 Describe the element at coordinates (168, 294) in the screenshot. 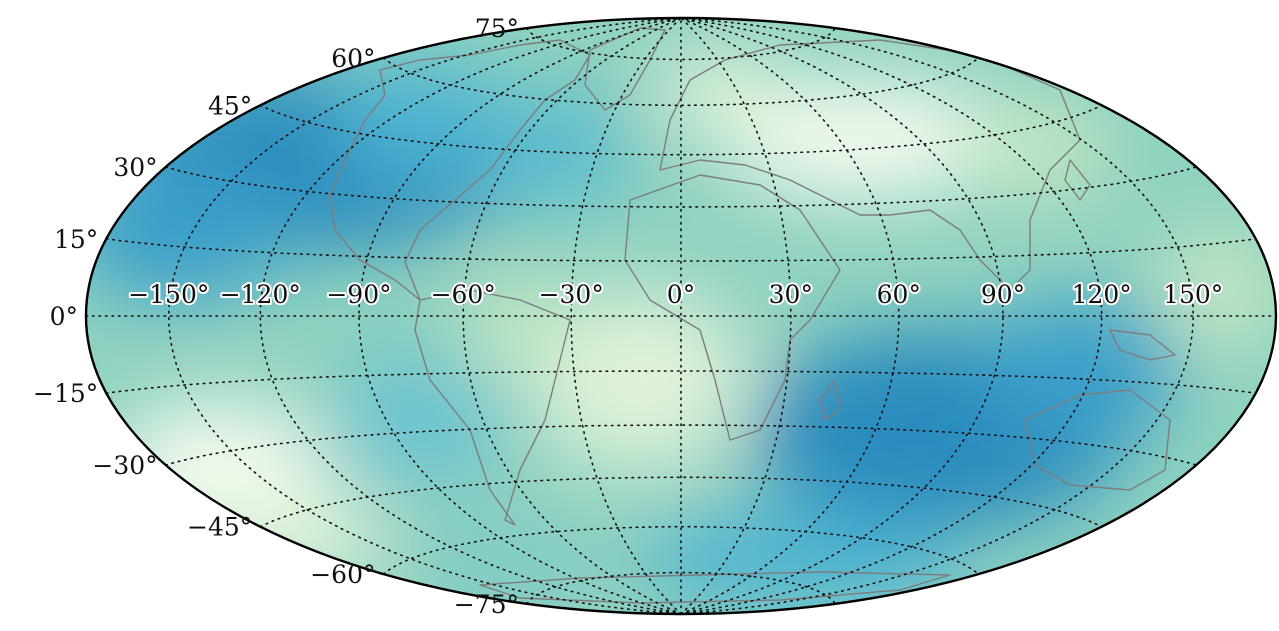

I see `longitude-label: −150°` at that location.